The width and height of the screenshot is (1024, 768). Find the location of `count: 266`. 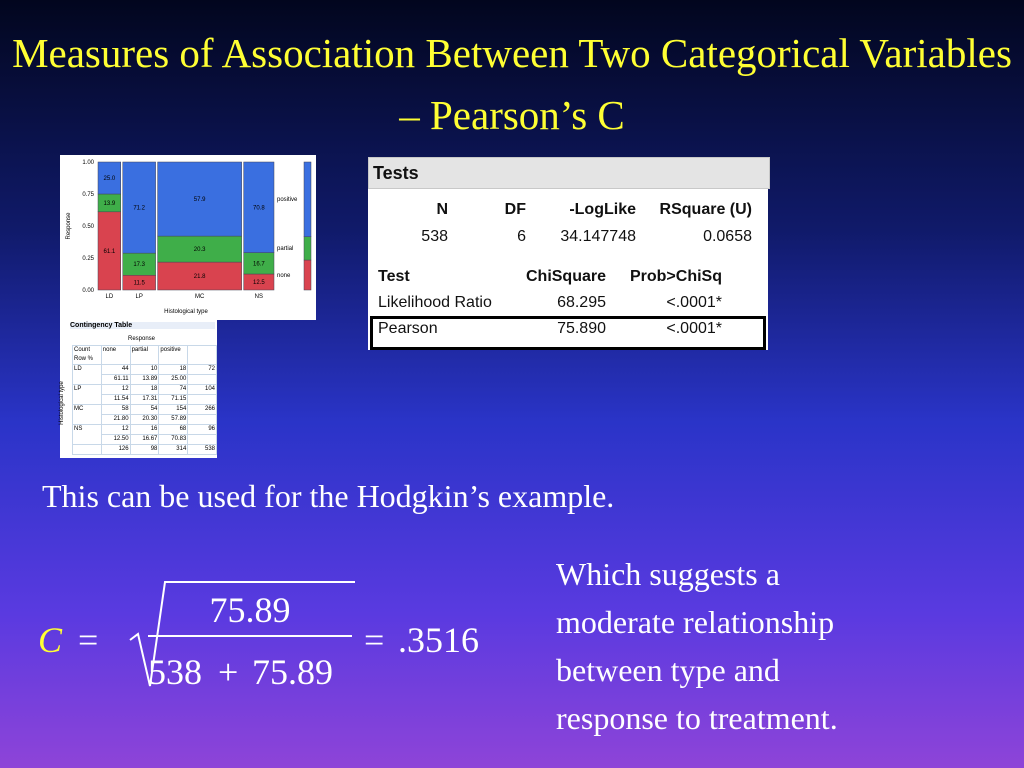

count: 266 is located at coordinates (202, 409).